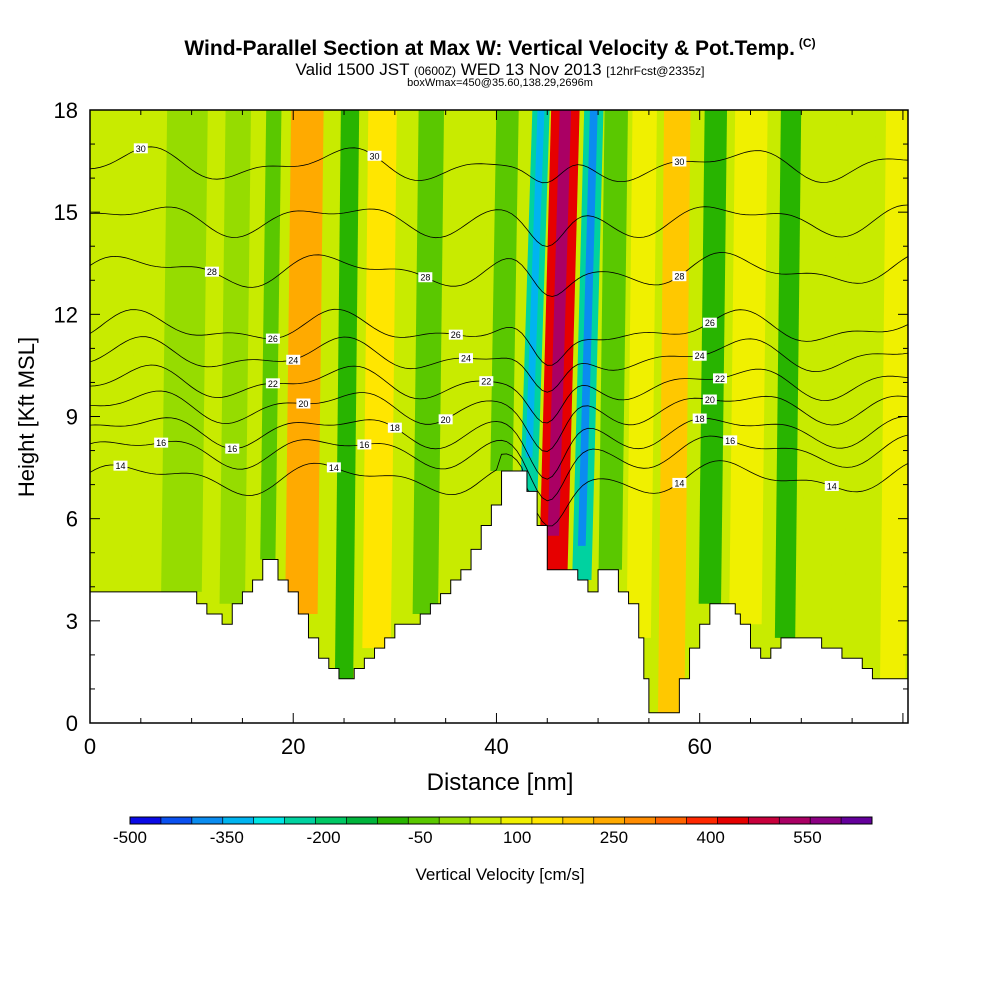 The height and width of the screenshot is (1000, 1000). What do you see at coordinates (293, 746) in the screenshot?
I see `x-tick-label: 20` at bounding box center [293, 746].